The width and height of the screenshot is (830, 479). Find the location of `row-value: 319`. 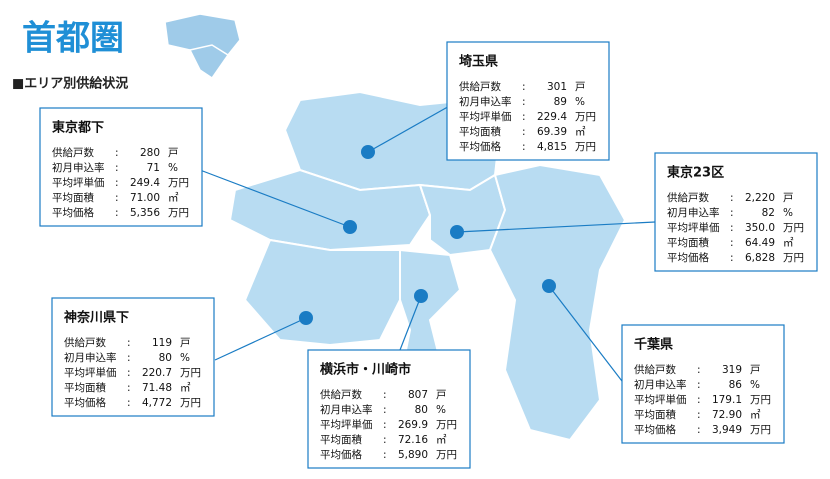

row-value: 319 is located at coordinates (732, 370).